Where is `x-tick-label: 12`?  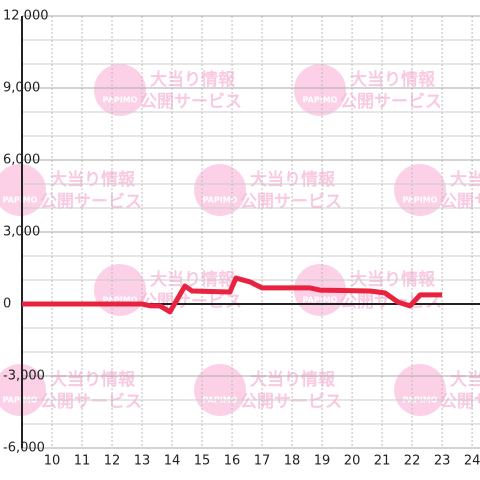 x-tick-label: 12 is located at coordinates (112, 461).